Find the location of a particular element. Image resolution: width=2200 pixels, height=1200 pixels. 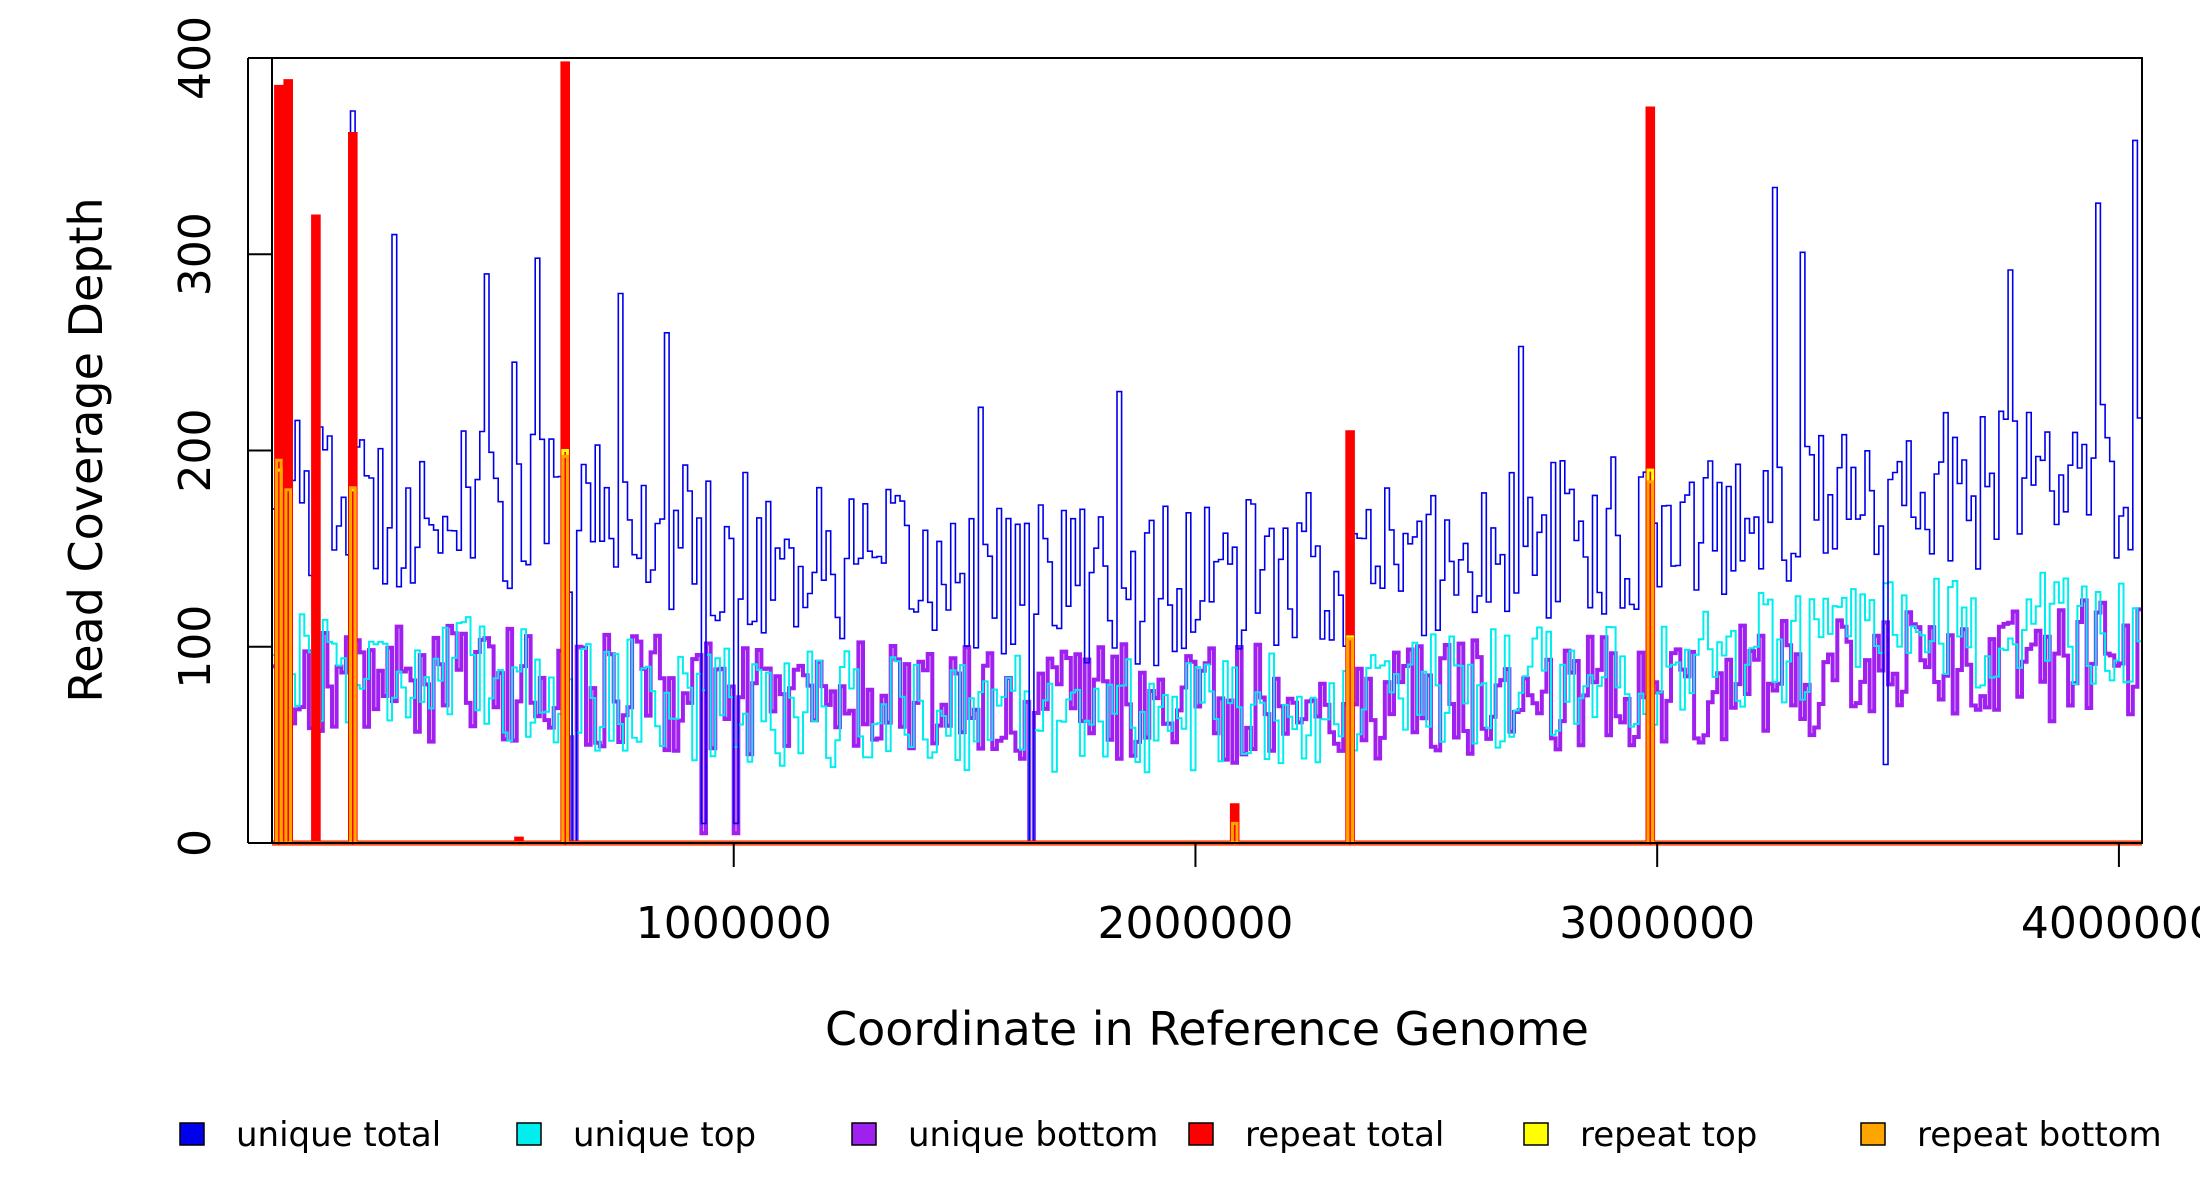

x-tick-label: 3000000 is located at coordinates (1657, 923).